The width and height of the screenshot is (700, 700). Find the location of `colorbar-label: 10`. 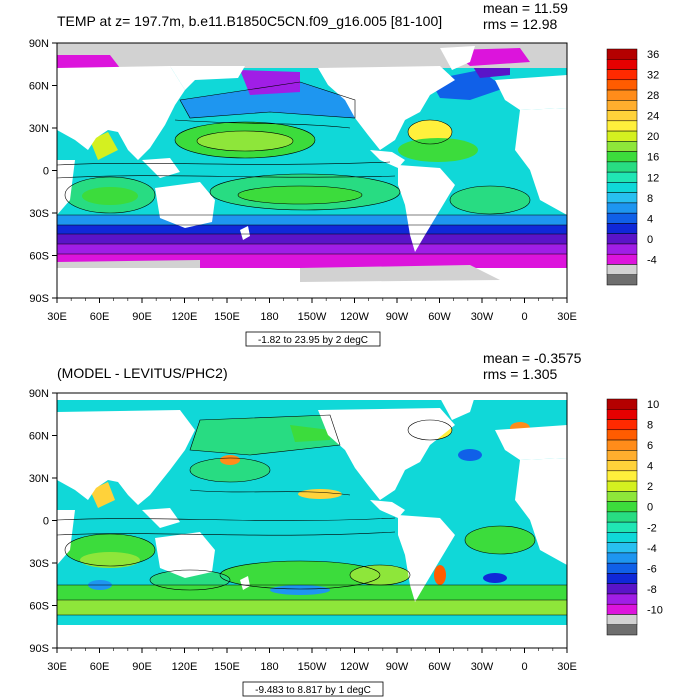

colorbar-label: 10 is located at coordinates (653, 405).